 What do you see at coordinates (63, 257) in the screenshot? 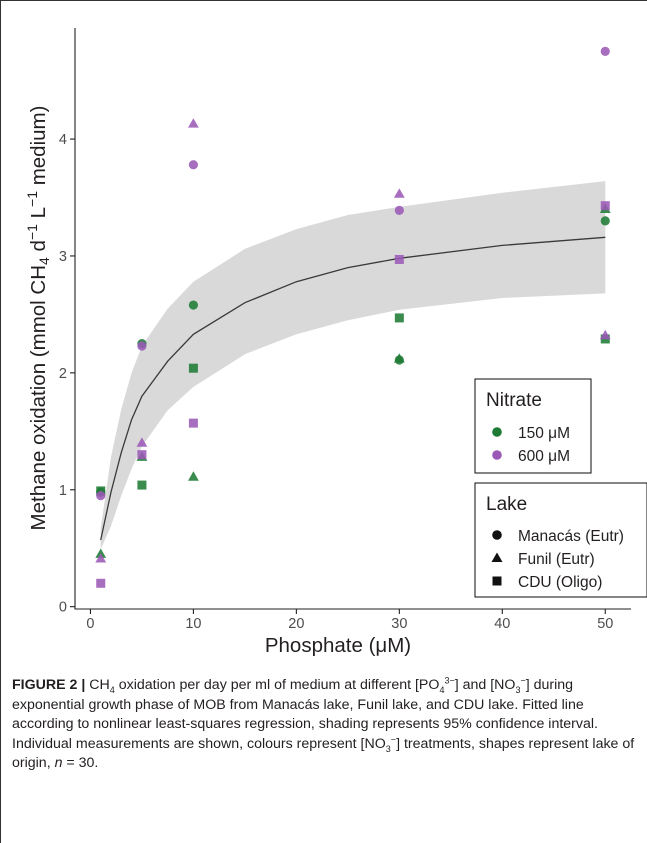
I see `y-tick-label: 3` at bounding box center [63, 257].